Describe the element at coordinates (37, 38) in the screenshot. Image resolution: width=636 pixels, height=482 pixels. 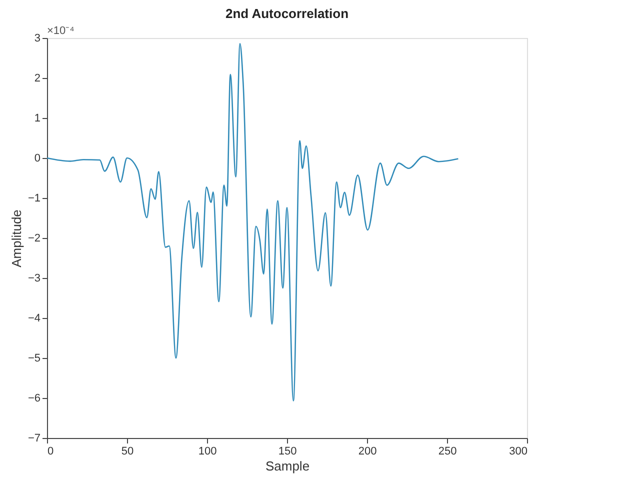
I see `y-tick-label: 3` at that location.